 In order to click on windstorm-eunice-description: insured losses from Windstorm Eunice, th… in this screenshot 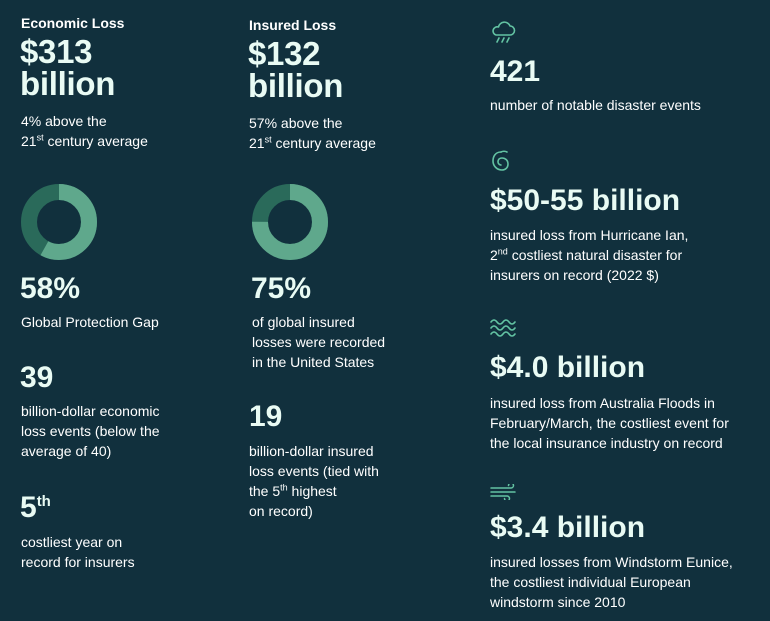, I will do `click(611, 582)`.